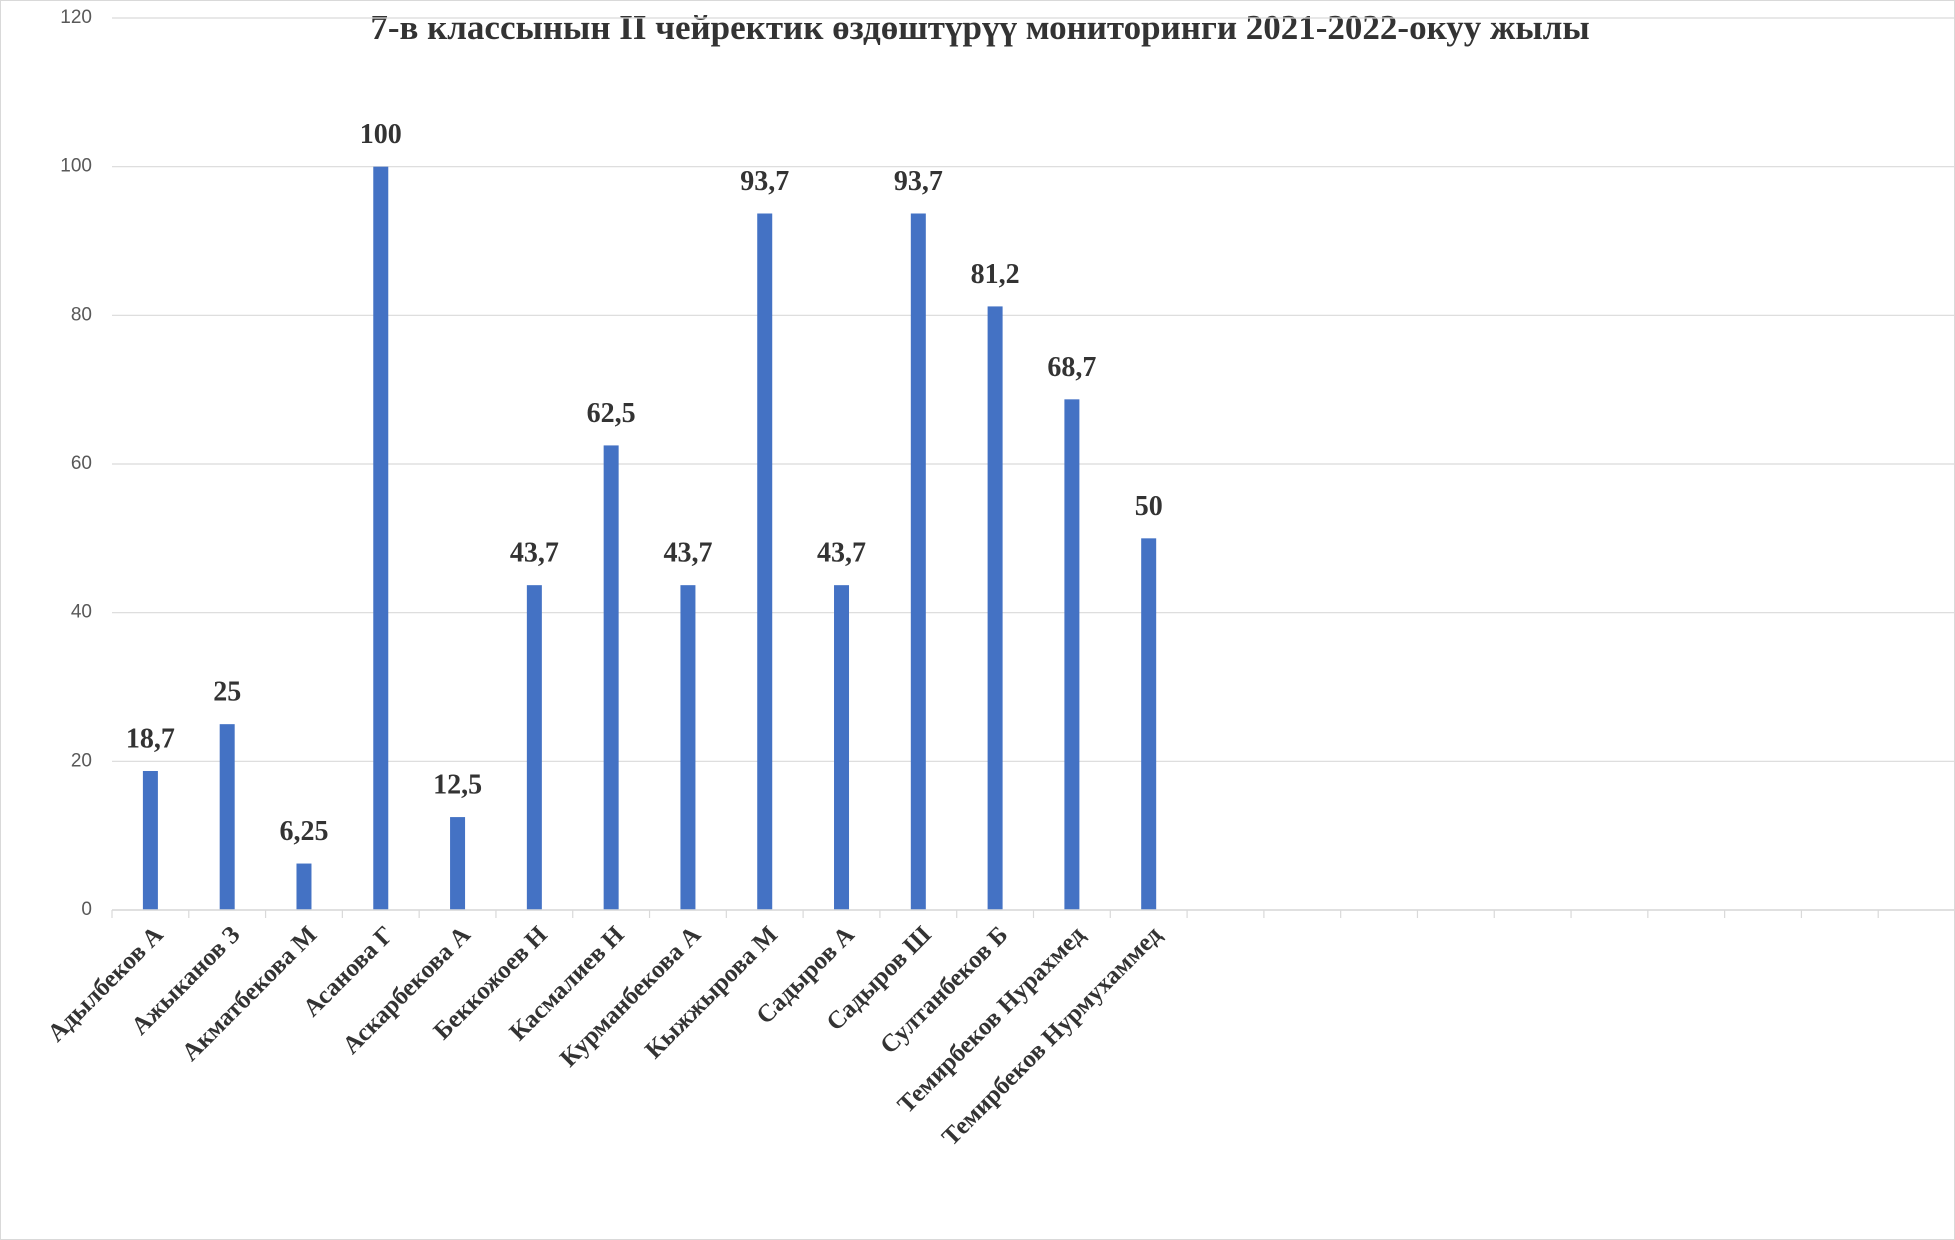  Describe the element at coordinates (81, 314) in the screenshot. I see `y-tick-label: 80` at that location.